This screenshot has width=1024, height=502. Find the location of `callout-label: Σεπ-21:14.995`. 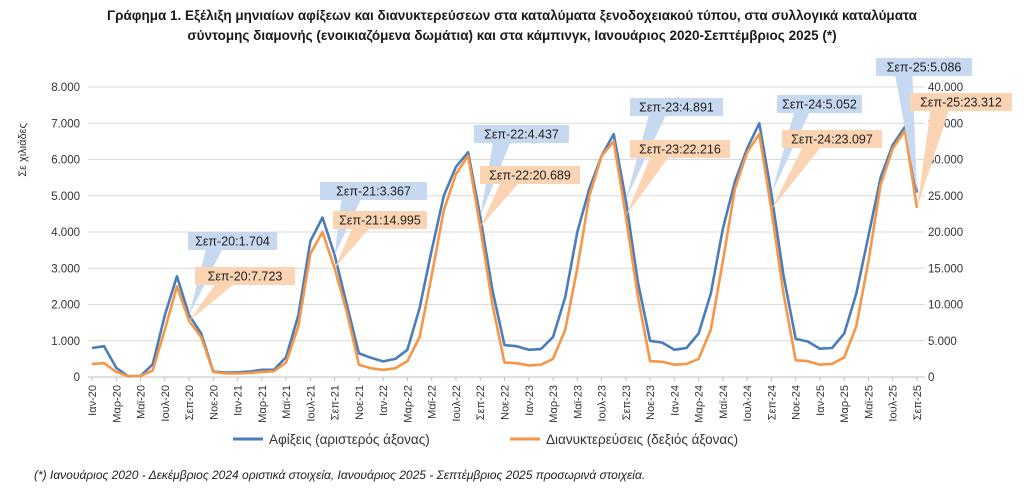

callout-label: Σεπ-21:14.995 is located at coordinates (380, 221).